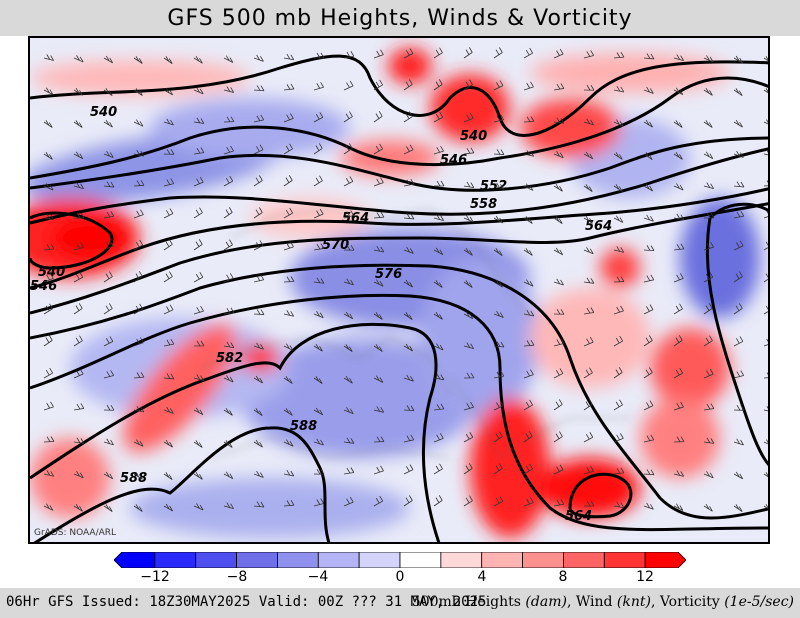 The height and width of the screenshot is (618, 800). What do you see at coordinates (473, 136) in the screenshot?
I see `contour-label: 540` at bounding box center [473, 136].